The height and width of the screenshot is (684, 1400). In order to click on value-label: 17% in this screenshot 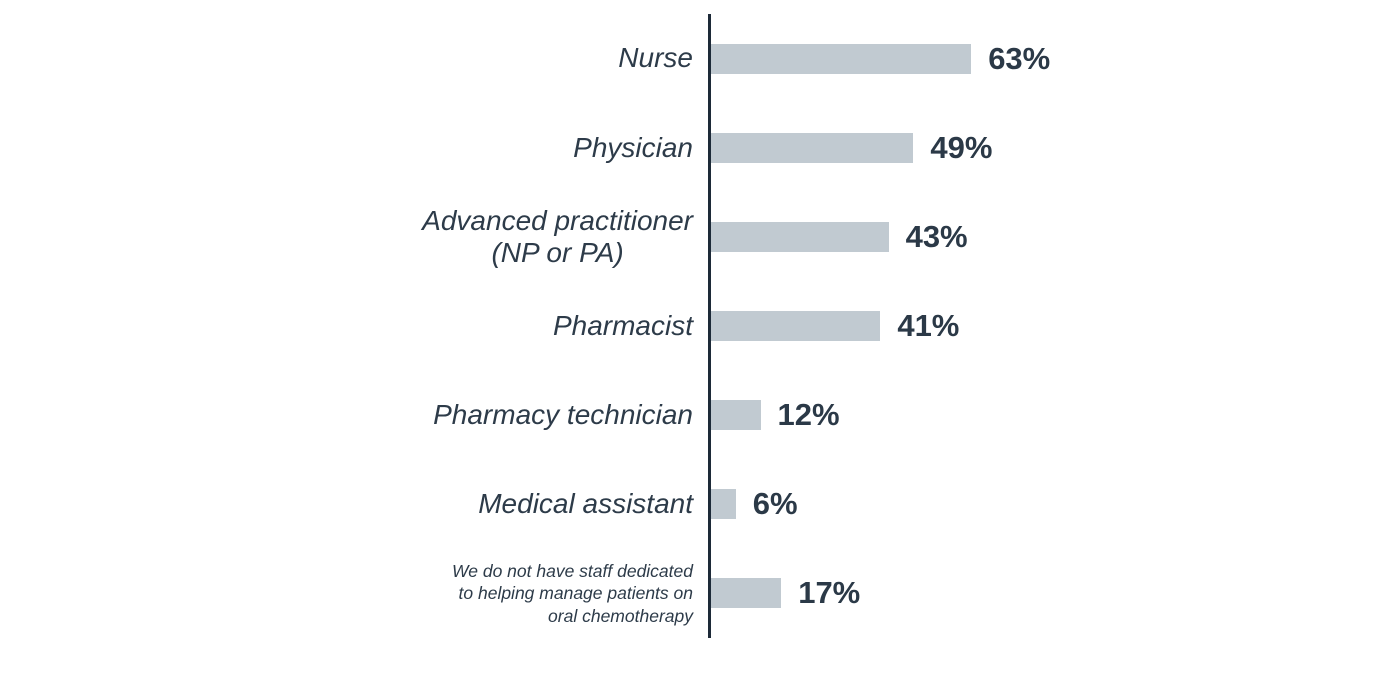, I will do `click(829, 593)`.